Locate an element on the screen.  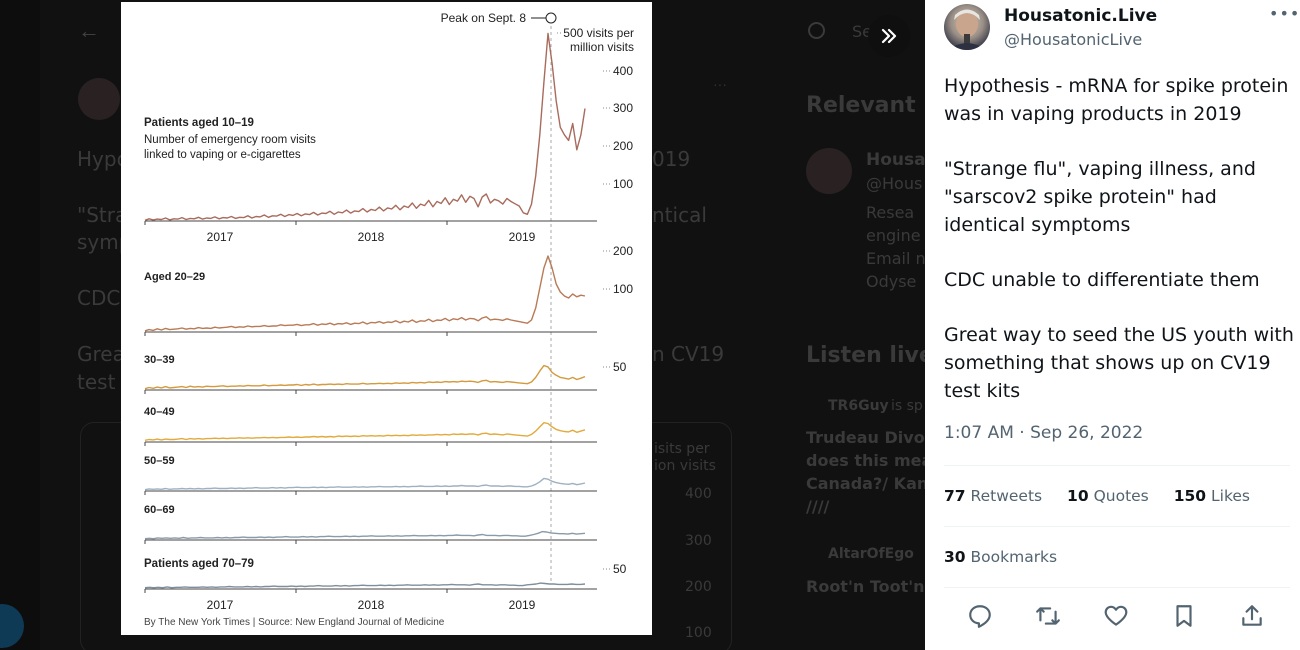
more-options-icon: ••• is located at coordinates (1284, 13).